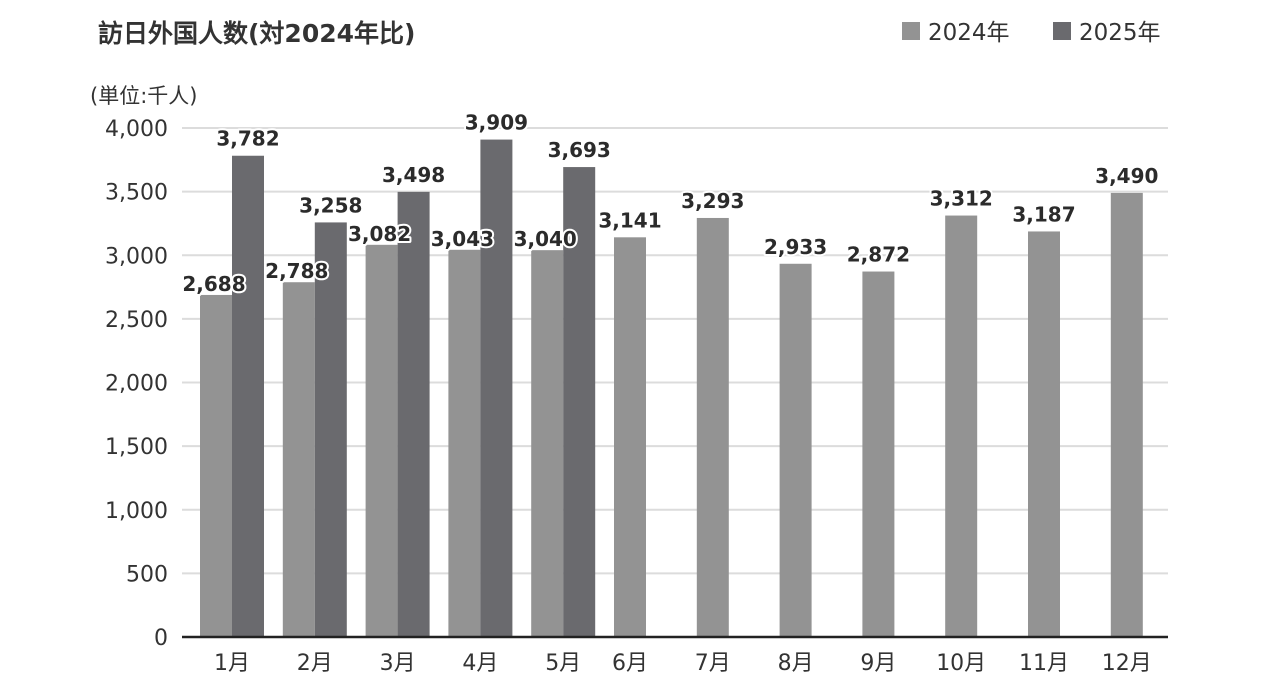 The image size is (1272, 683). Describe the element at coordinates (315, 663) in the screenshot. I see `x-tick-label: 2月` at that location.